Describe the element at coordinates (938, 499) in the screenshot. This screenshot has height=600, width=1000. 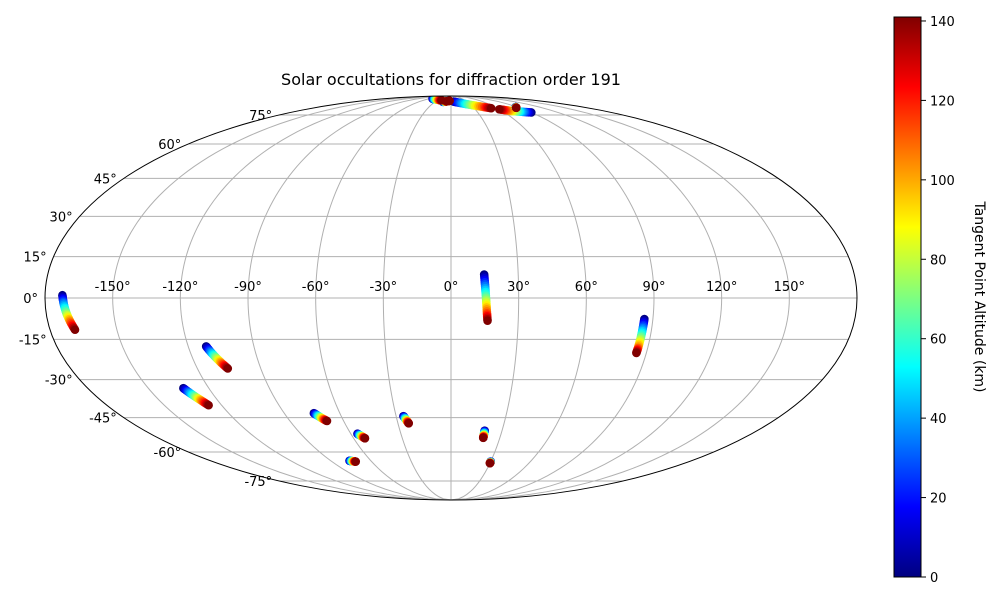
I see `colorbar-tick-label: 20` at that location.